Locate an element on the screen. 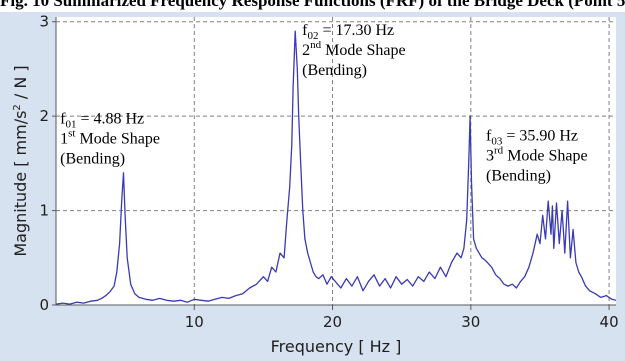  annotation-f01-mode-type: (Bending) is located at coordinates (92, 159).